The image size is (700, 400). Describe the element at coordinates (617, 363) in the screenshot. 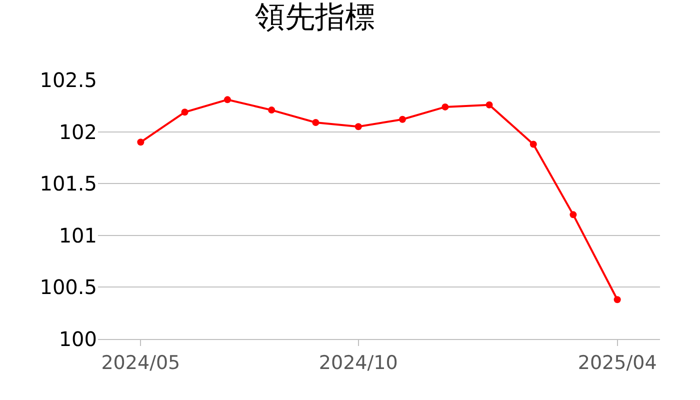

I see `x-tick-label: 2025/04` at that location.